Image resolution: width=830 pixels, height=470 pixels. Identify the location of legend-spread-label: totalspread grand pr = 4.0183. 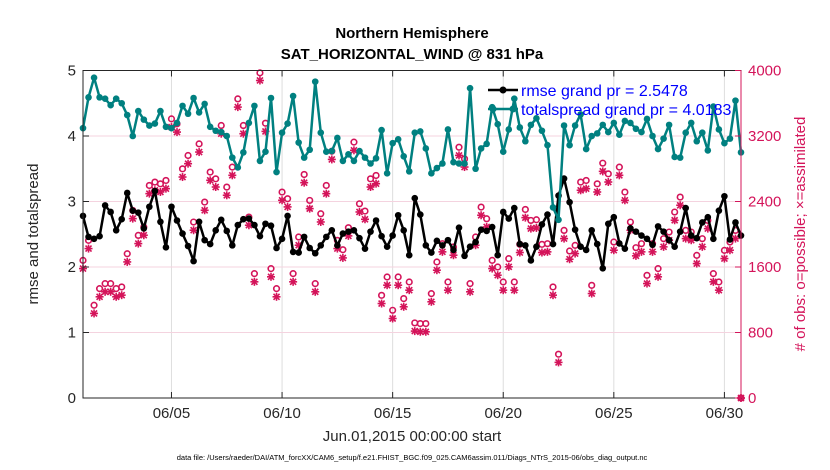
(626, 110).